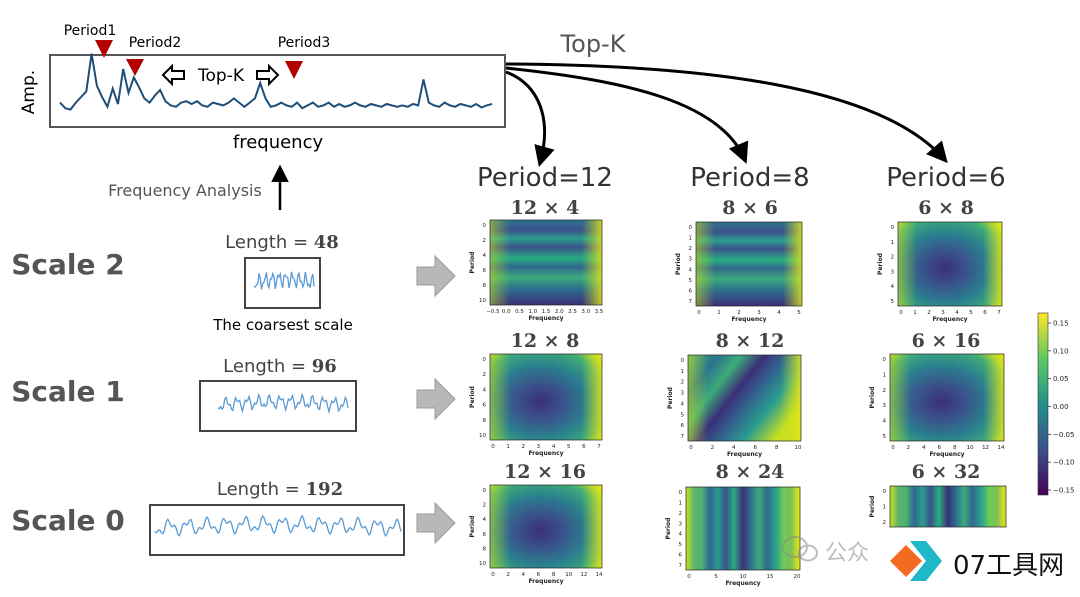  Describe the element at coordinates (485, 406) in the screenshot. I see `heatmap-1-0-ytick: 6` at that location.